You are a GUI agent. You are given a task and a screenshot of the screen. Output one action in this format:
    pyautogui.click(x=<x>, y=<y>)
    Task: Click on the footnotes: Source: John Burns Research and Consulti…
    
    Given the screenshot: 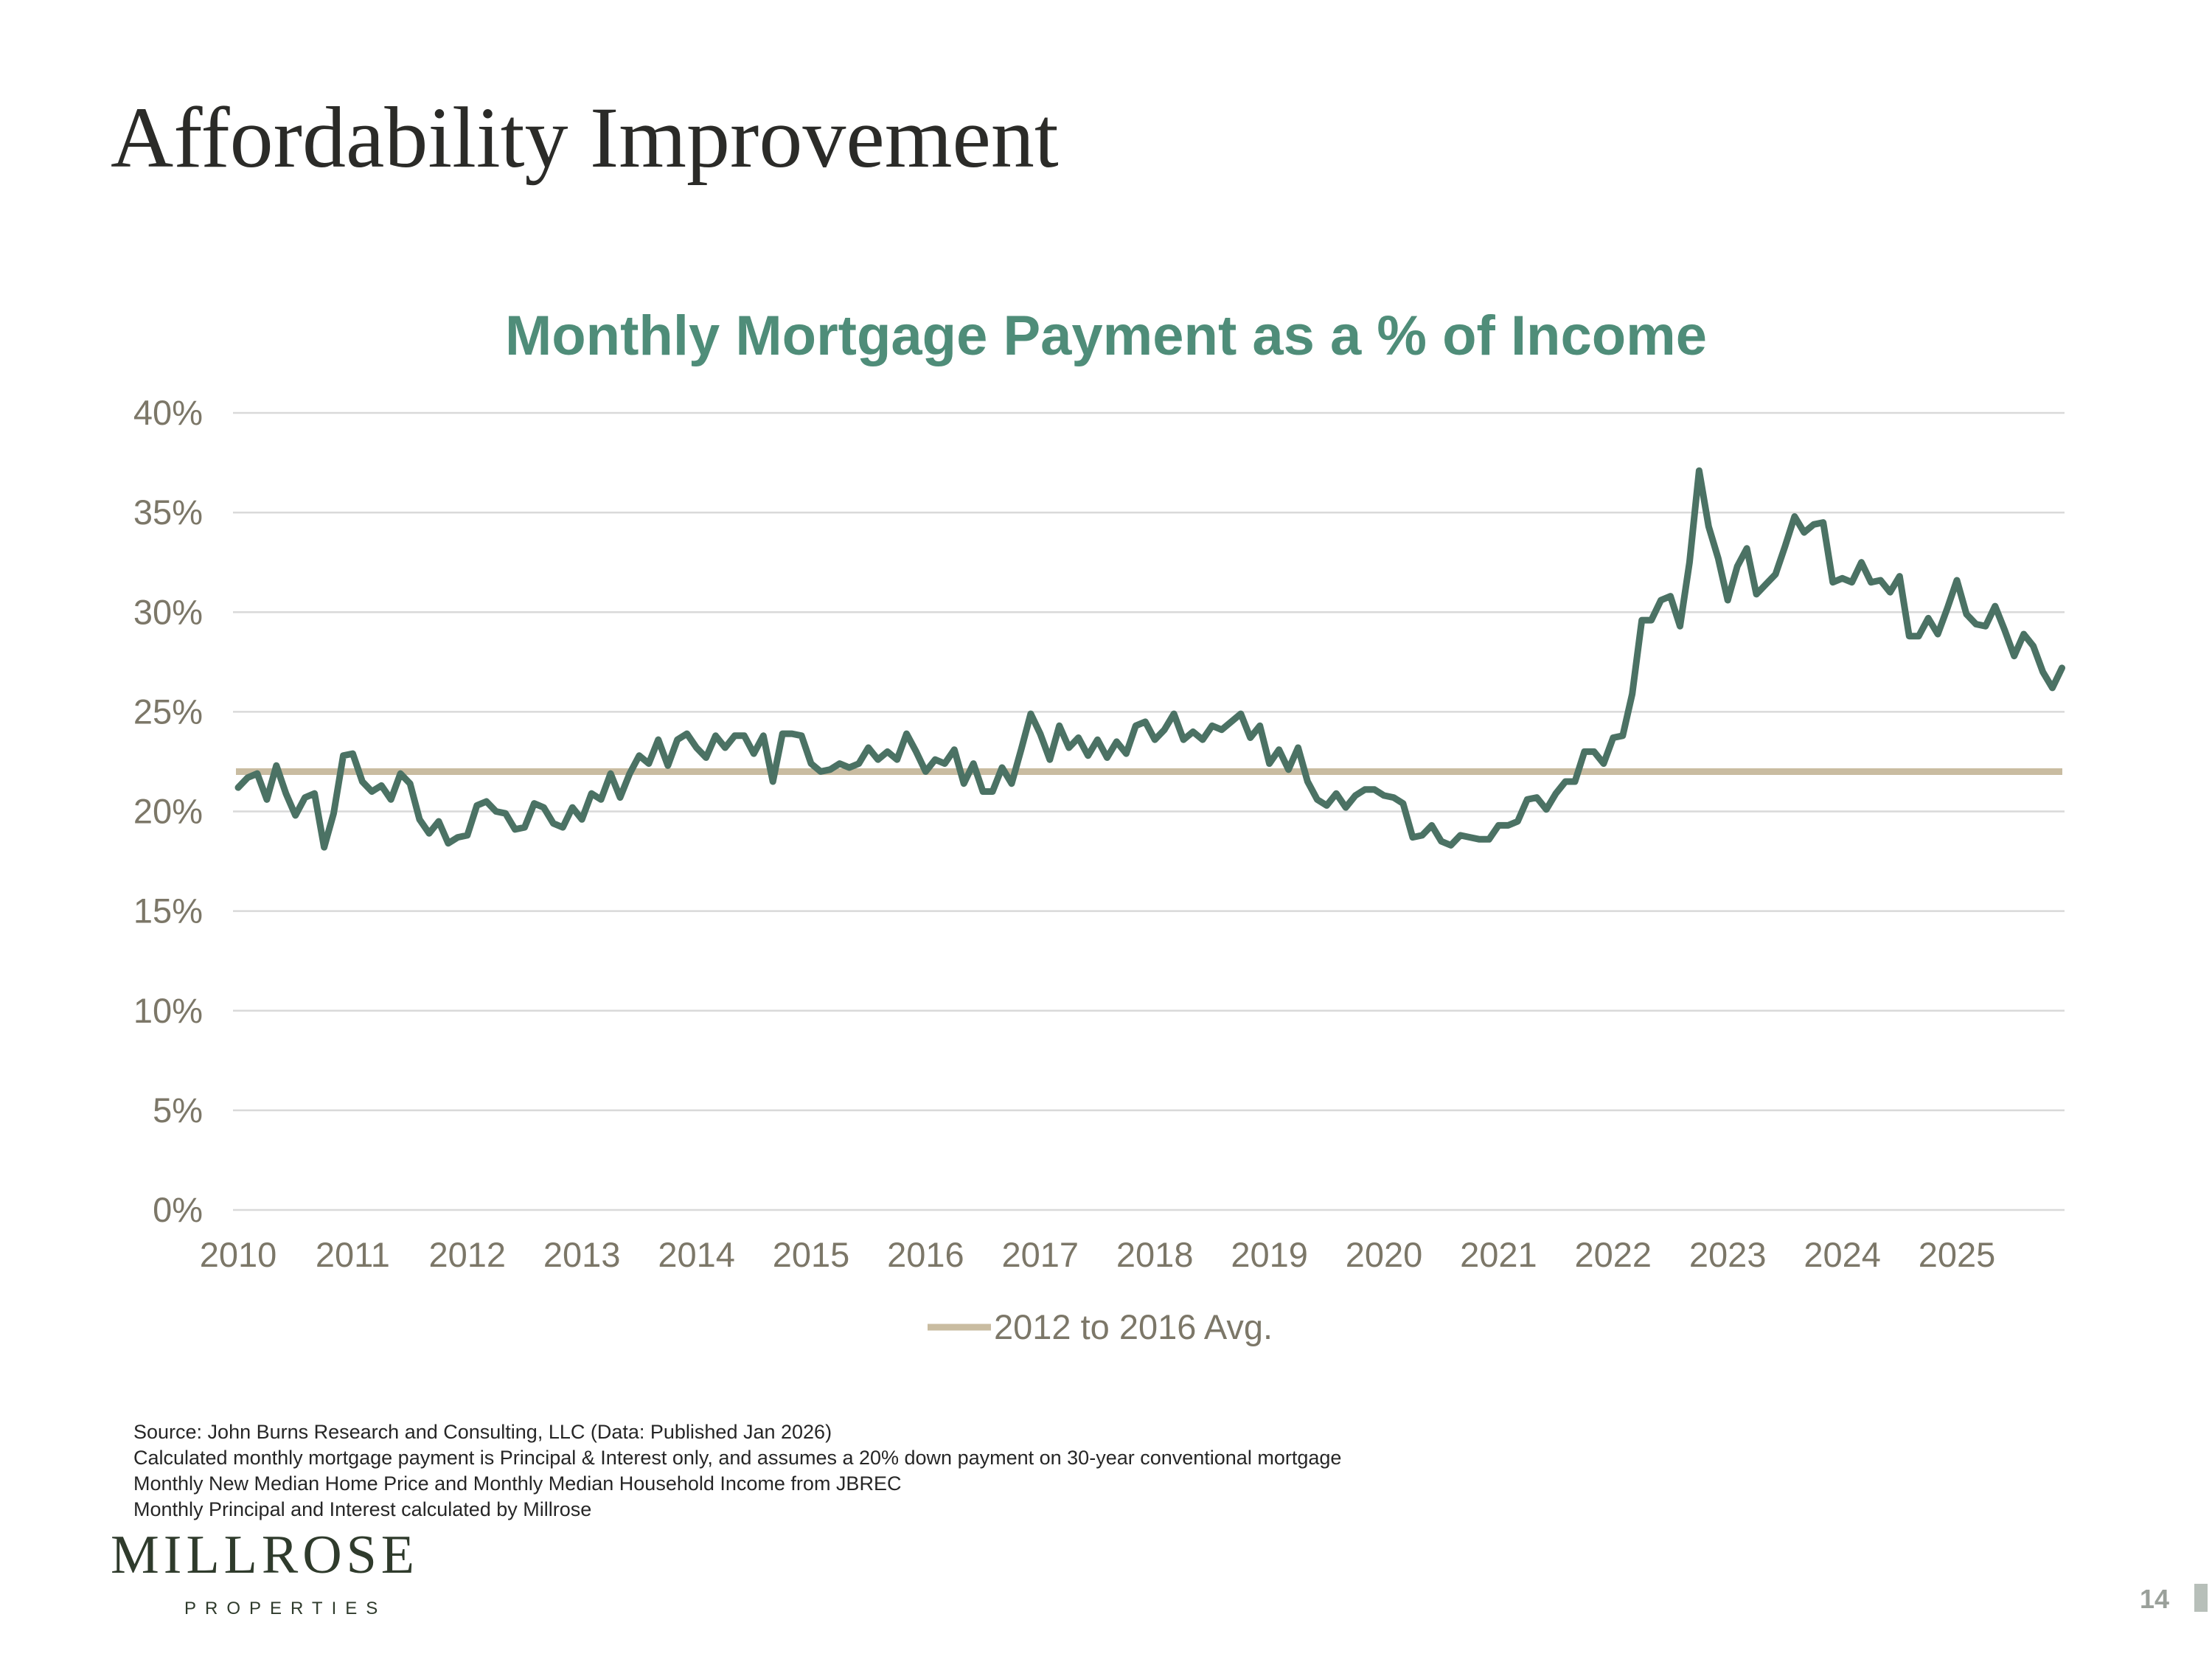 What is the action you would take?
    pyautogui.click(x=737, y=1471)
    